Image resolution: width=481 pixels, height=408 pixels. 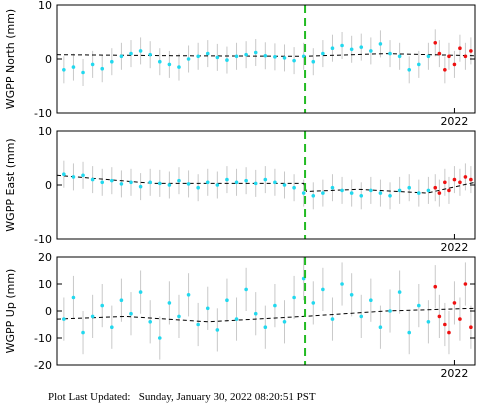 I want to click on y-tick-label: 20, so click(x=45, y=257).